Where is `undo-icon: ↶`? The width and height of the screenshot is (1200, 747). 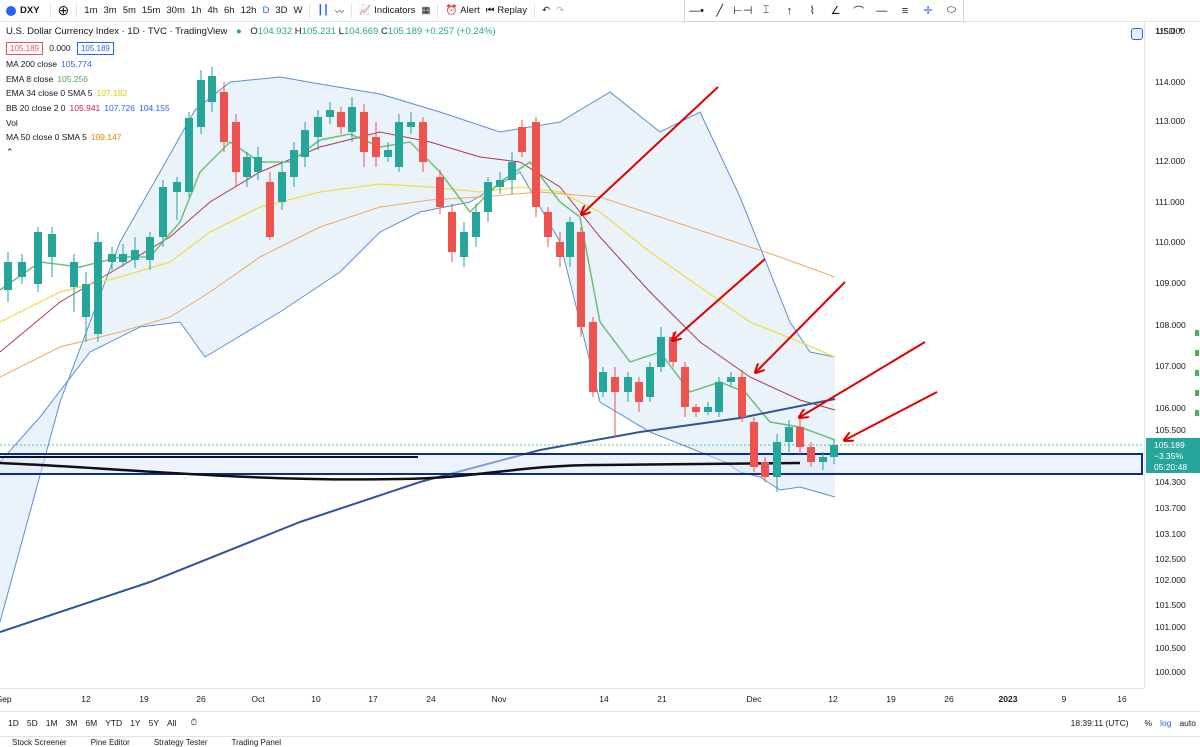
undo-icon: ↶ is located at coordinates (545, 10).